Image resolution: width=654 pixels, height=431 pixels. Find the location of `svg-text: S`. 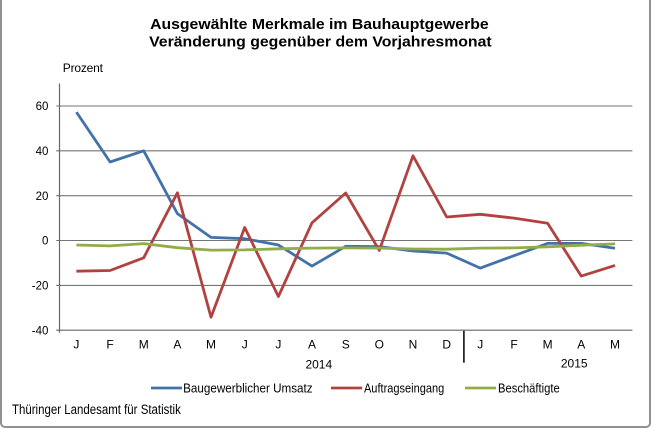

svg-text: S is located at coordinates (346, 345).